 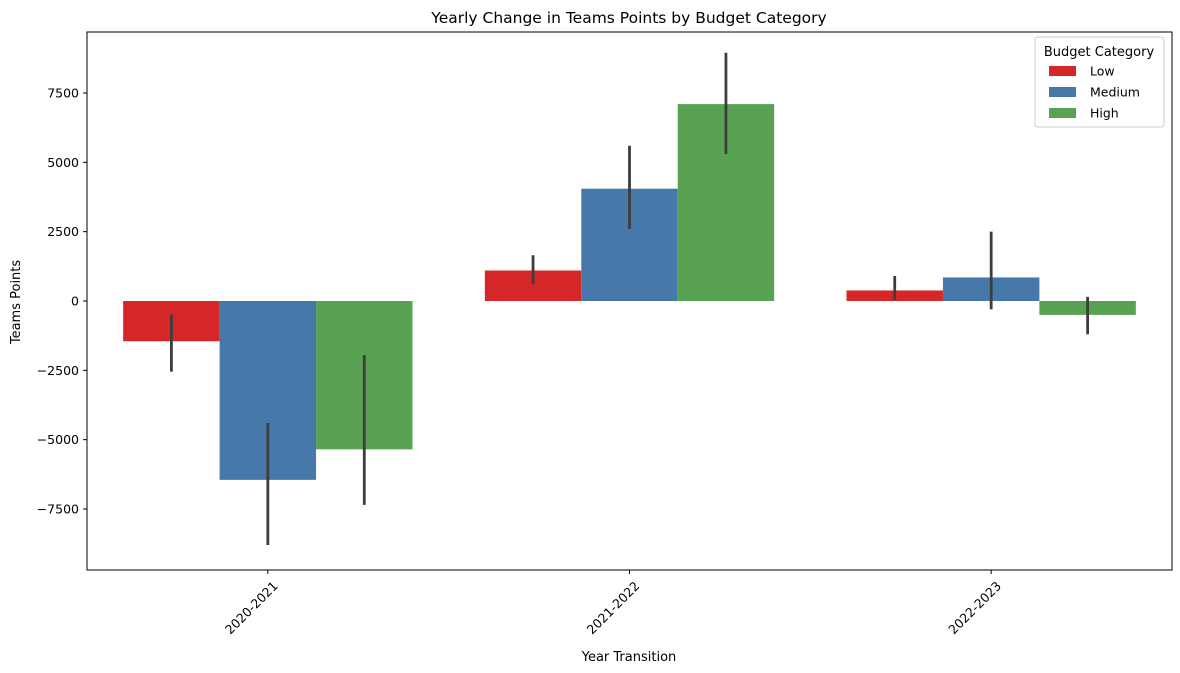 I want to click on legend-title: Budget Category, so click(x=1099, y=52).